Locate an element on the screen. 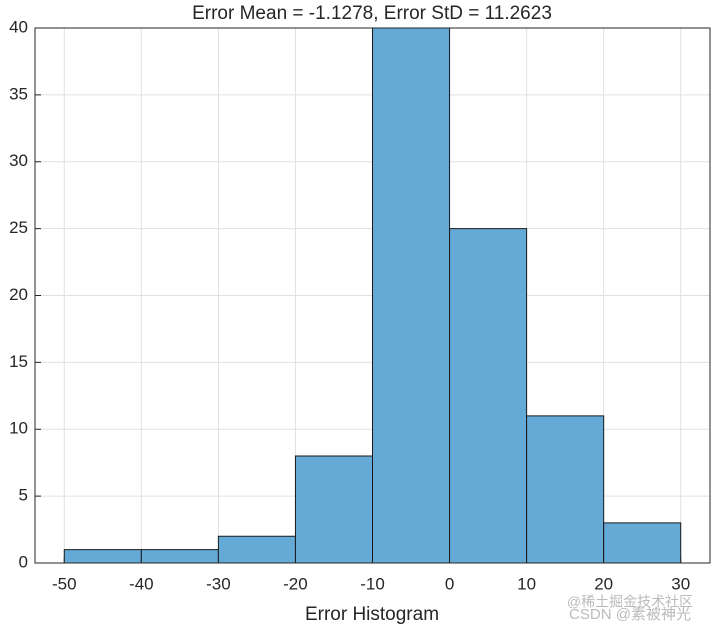 This screenshot has height=630, width=714. x-tick-label: -30 is located at coordinates (218, 583).